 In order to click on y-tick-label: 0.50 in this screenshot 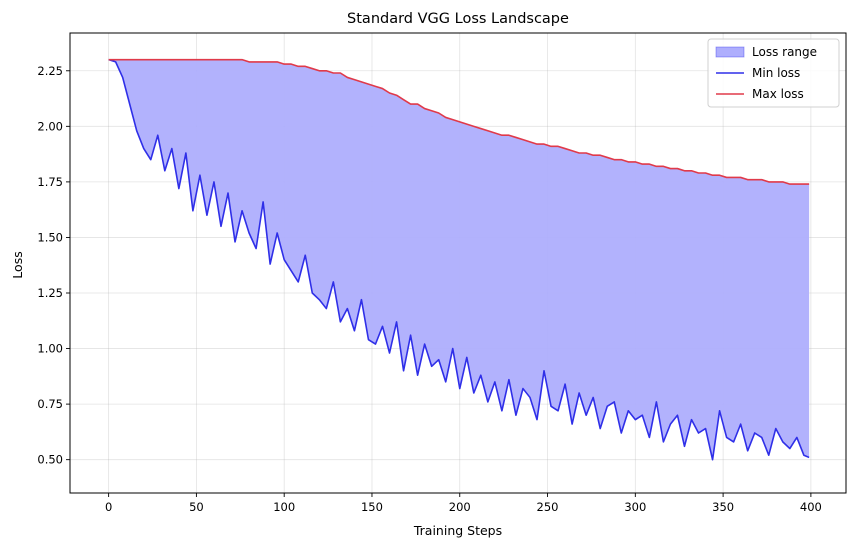, I will do `click(50, 460)`.